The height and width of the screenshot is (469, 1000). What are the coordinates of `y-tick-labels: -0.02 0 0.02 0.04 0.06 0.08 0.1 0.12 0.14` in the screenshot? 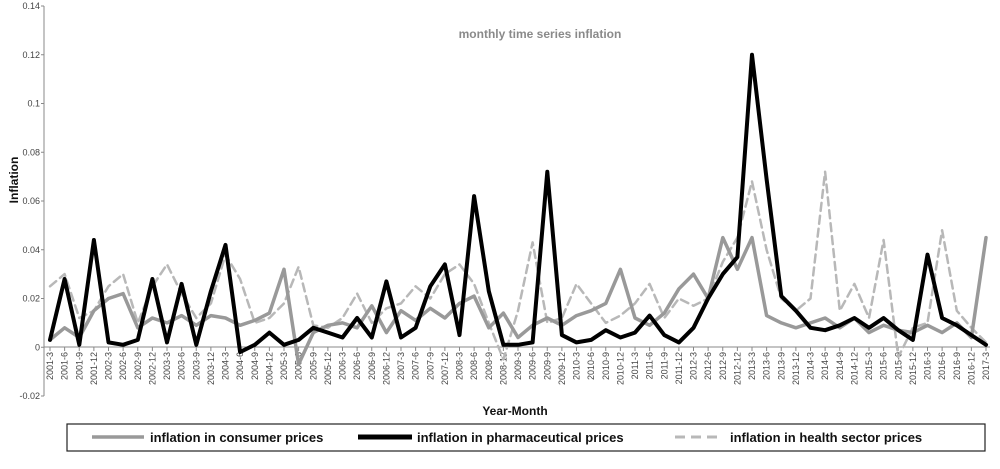 It's located at (31, 201).